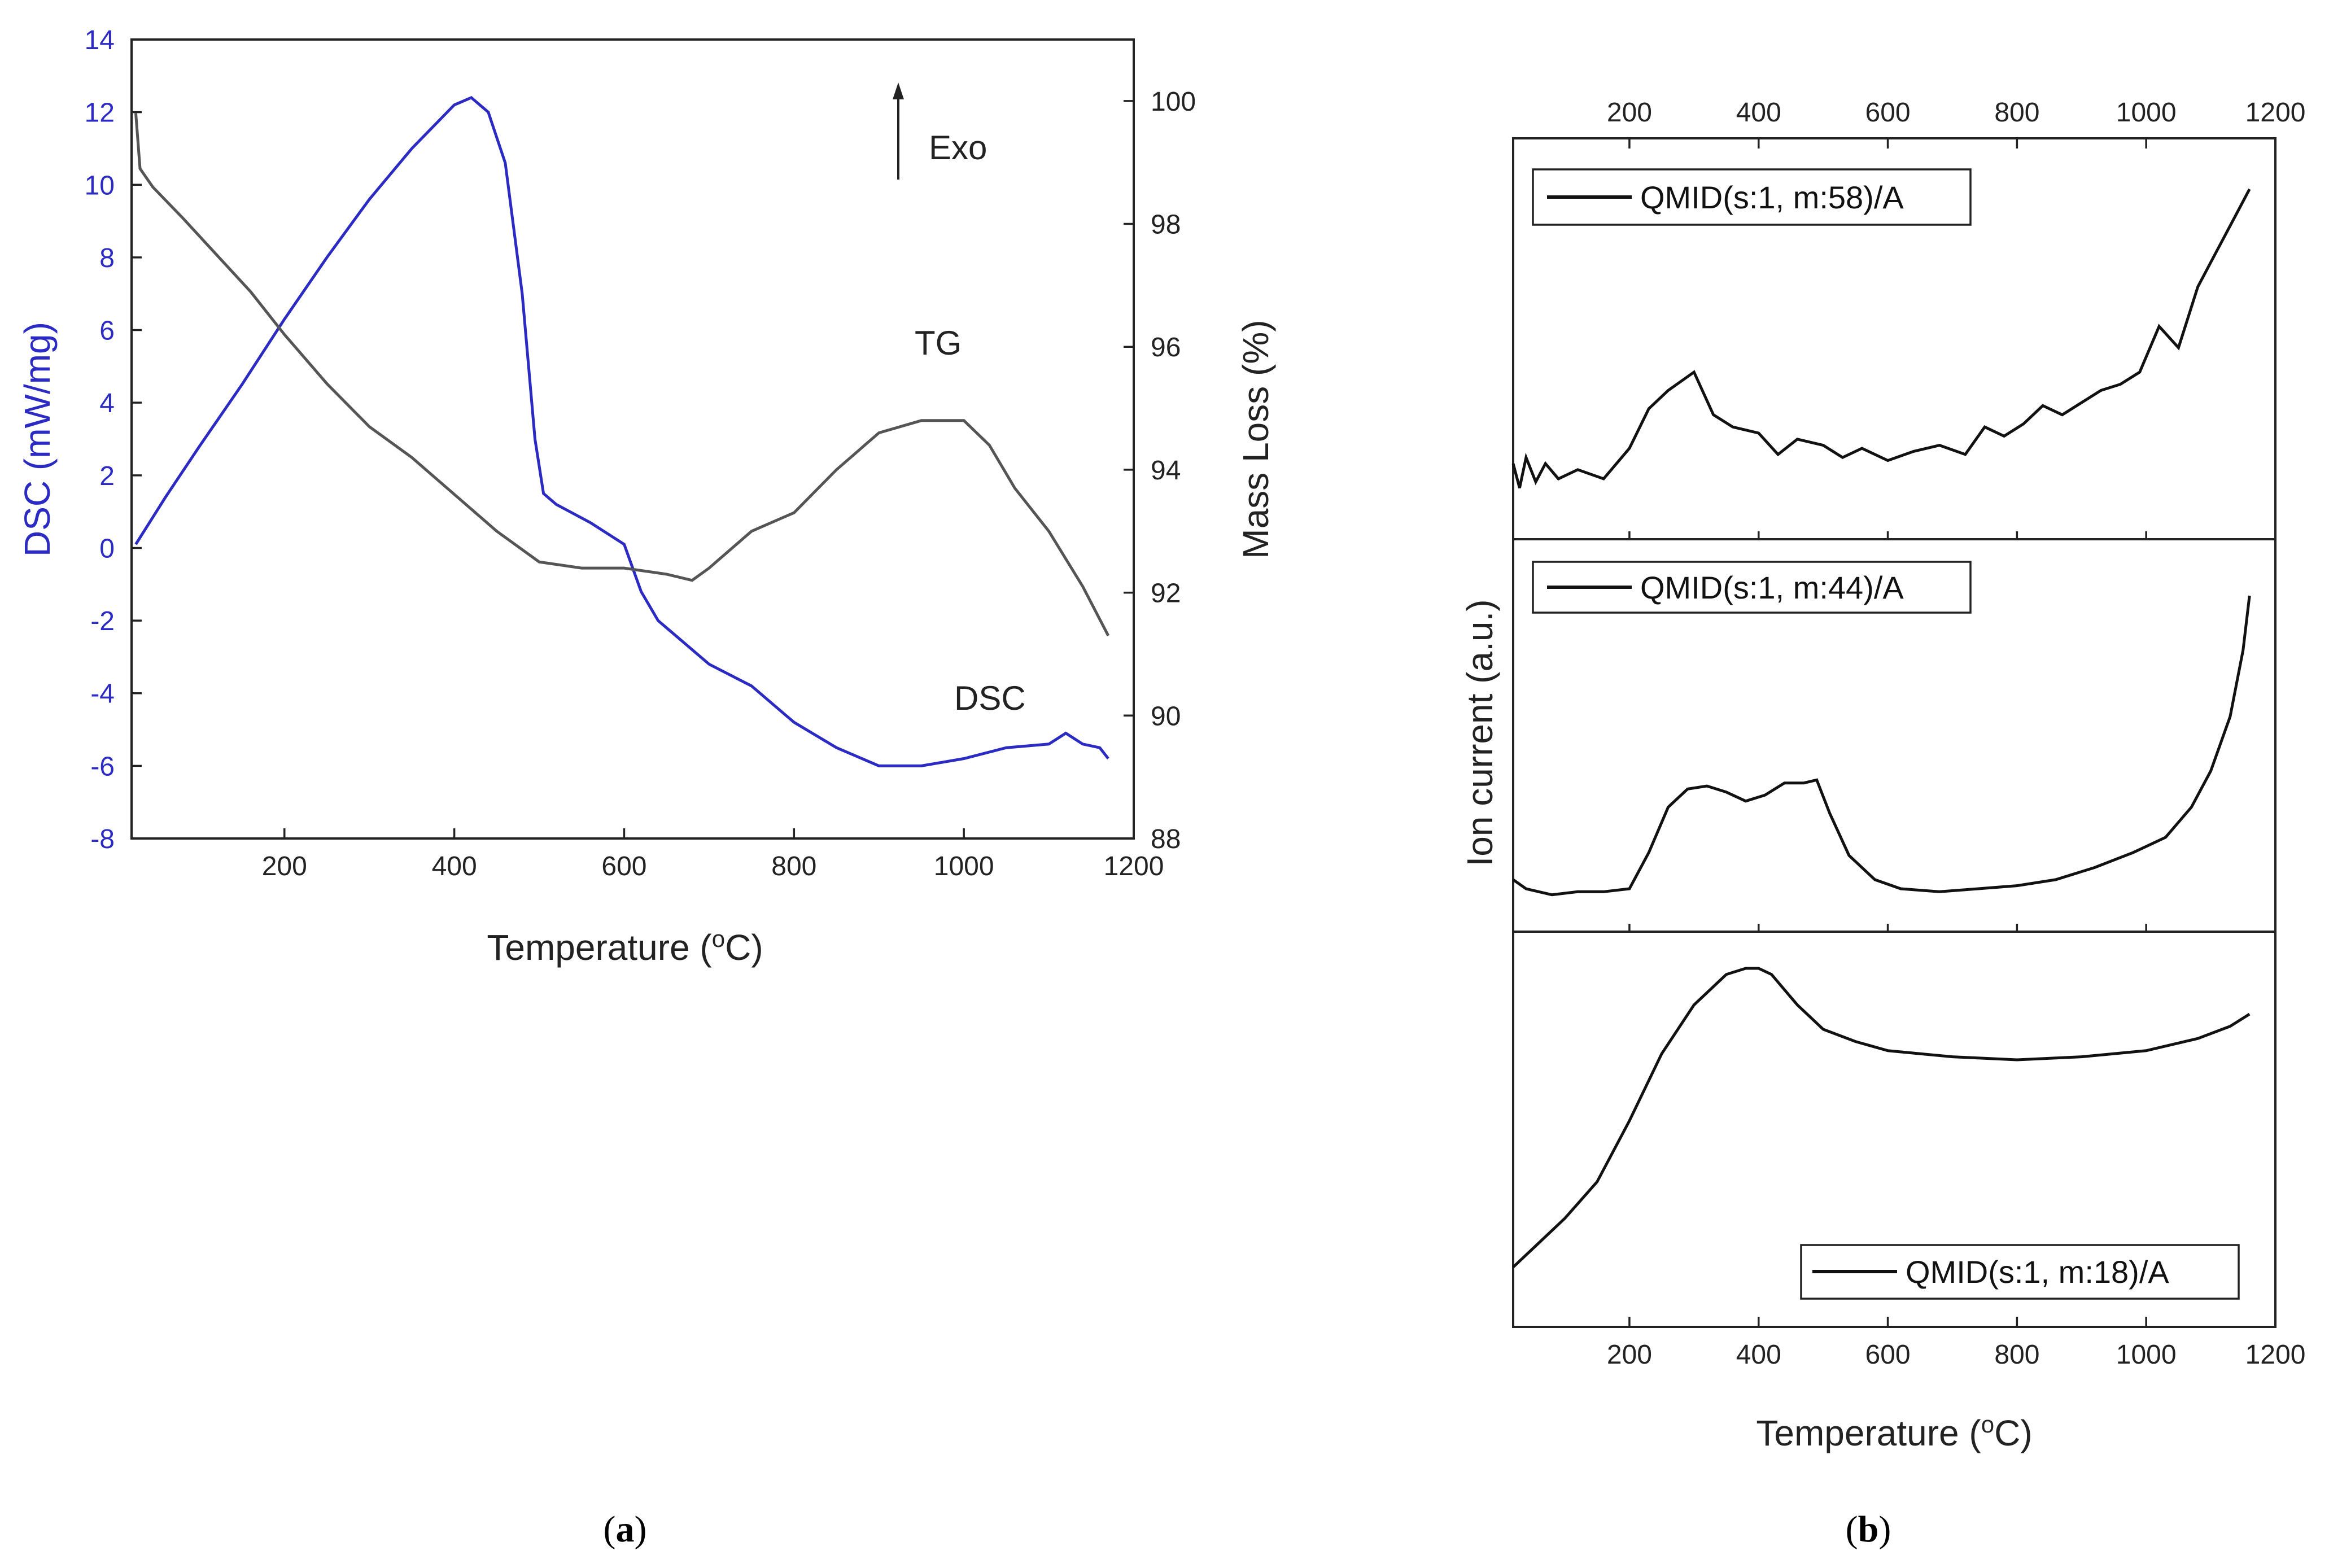 The height and width of the screenshot is (1568, 2342). What do you see at coordinates (641, 1529) in the screenshot?
I see `caption-a-close: )` at bounding box center [641, 1529].